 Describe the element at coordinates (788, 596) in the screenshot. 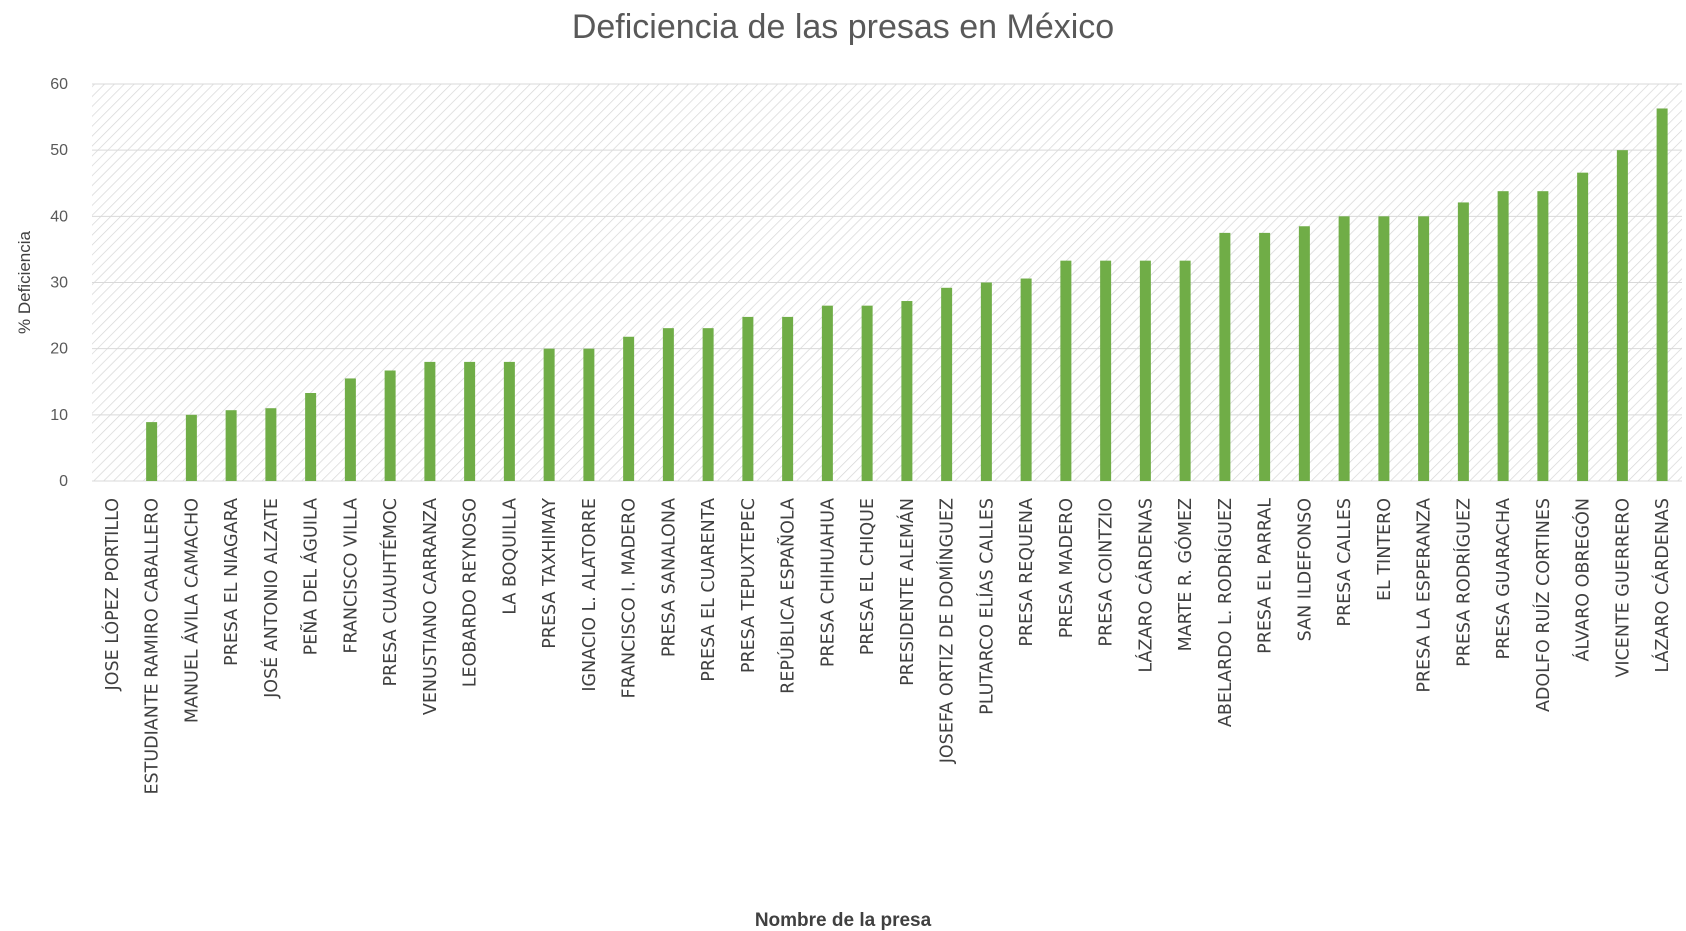

I see `x-tick-label: REPÚBLICA ESPAÑOLA` at that location.